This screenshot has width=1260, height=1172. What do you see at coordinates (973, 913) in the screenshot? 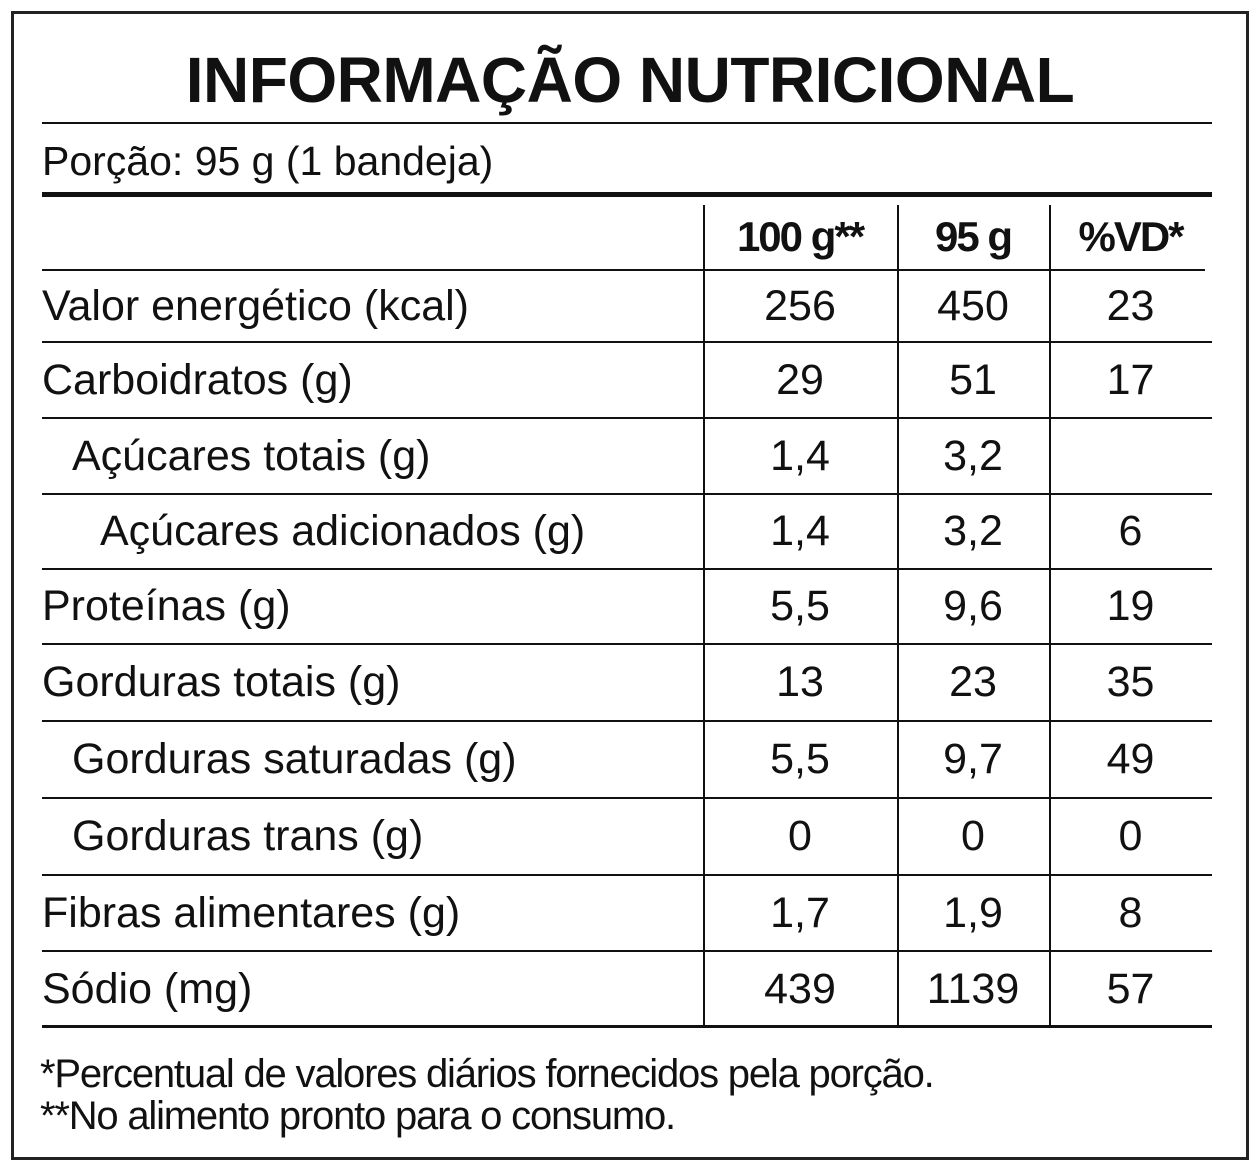
I see `nutrient-value: 1,9` at bounding box center [973, 913].